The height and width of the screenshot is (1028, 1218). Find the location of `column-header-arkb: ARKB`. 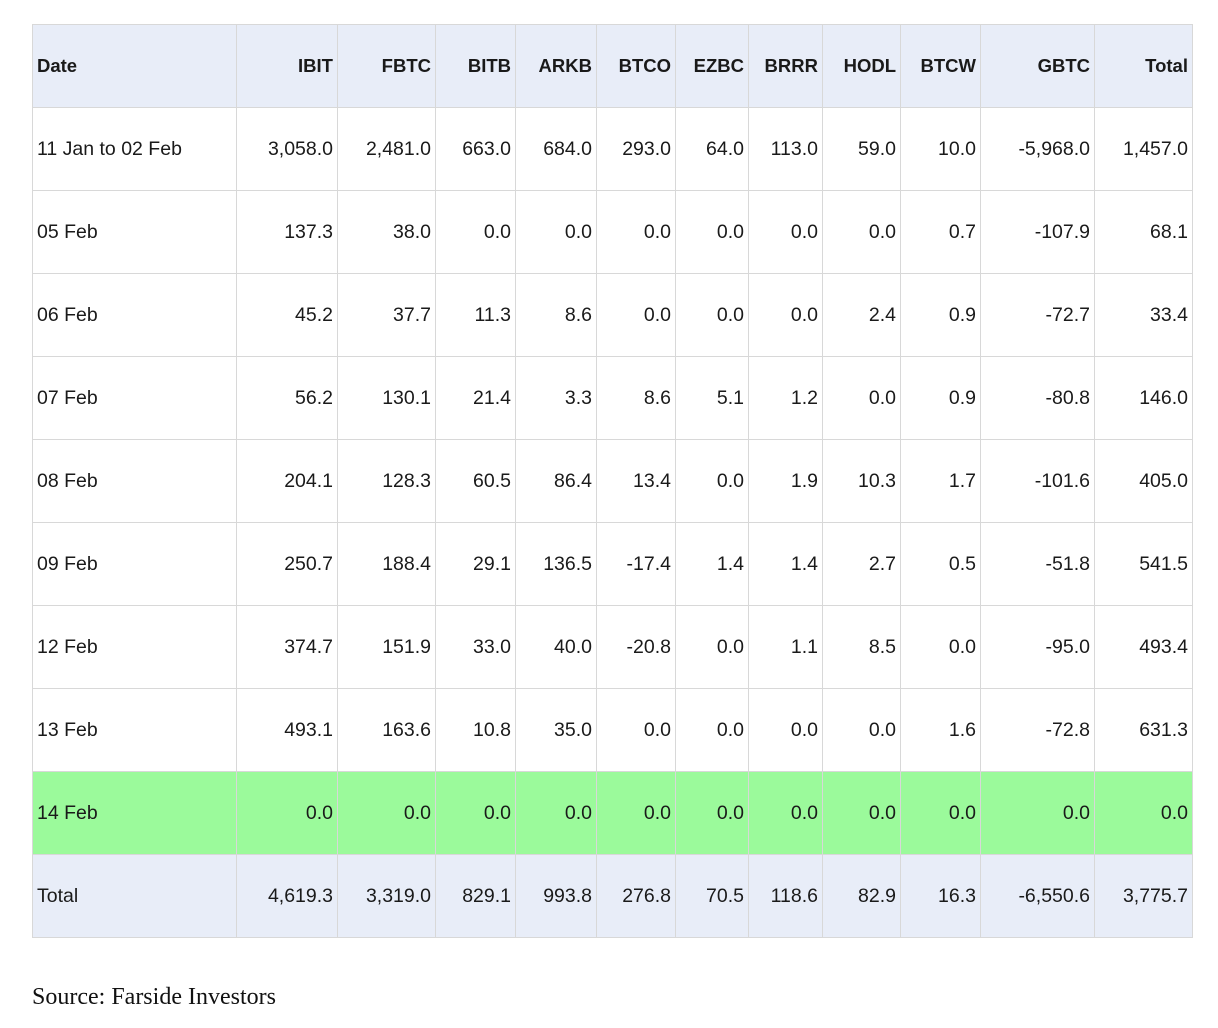

column-header-arkb: ARKB is located at coordinates (556, 66).